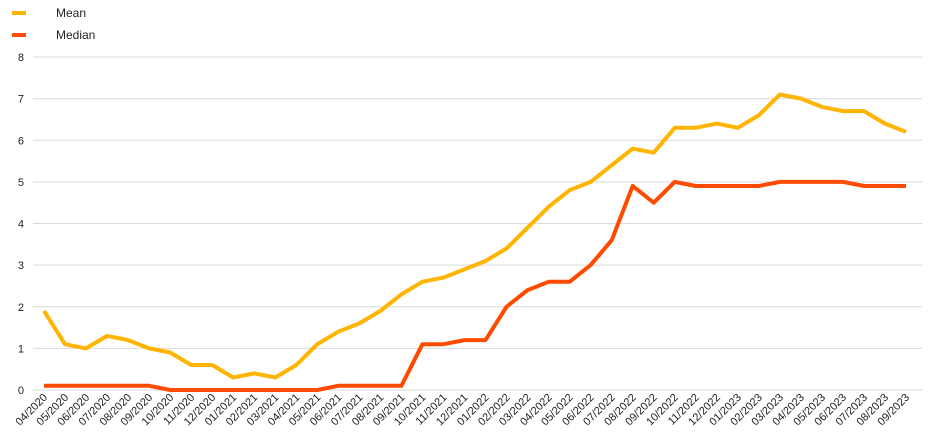 The image size is (945, 446). I want to click on y-axis-ticks: 0 1 2 3 4 5 6 7 8, so click(21, 224).